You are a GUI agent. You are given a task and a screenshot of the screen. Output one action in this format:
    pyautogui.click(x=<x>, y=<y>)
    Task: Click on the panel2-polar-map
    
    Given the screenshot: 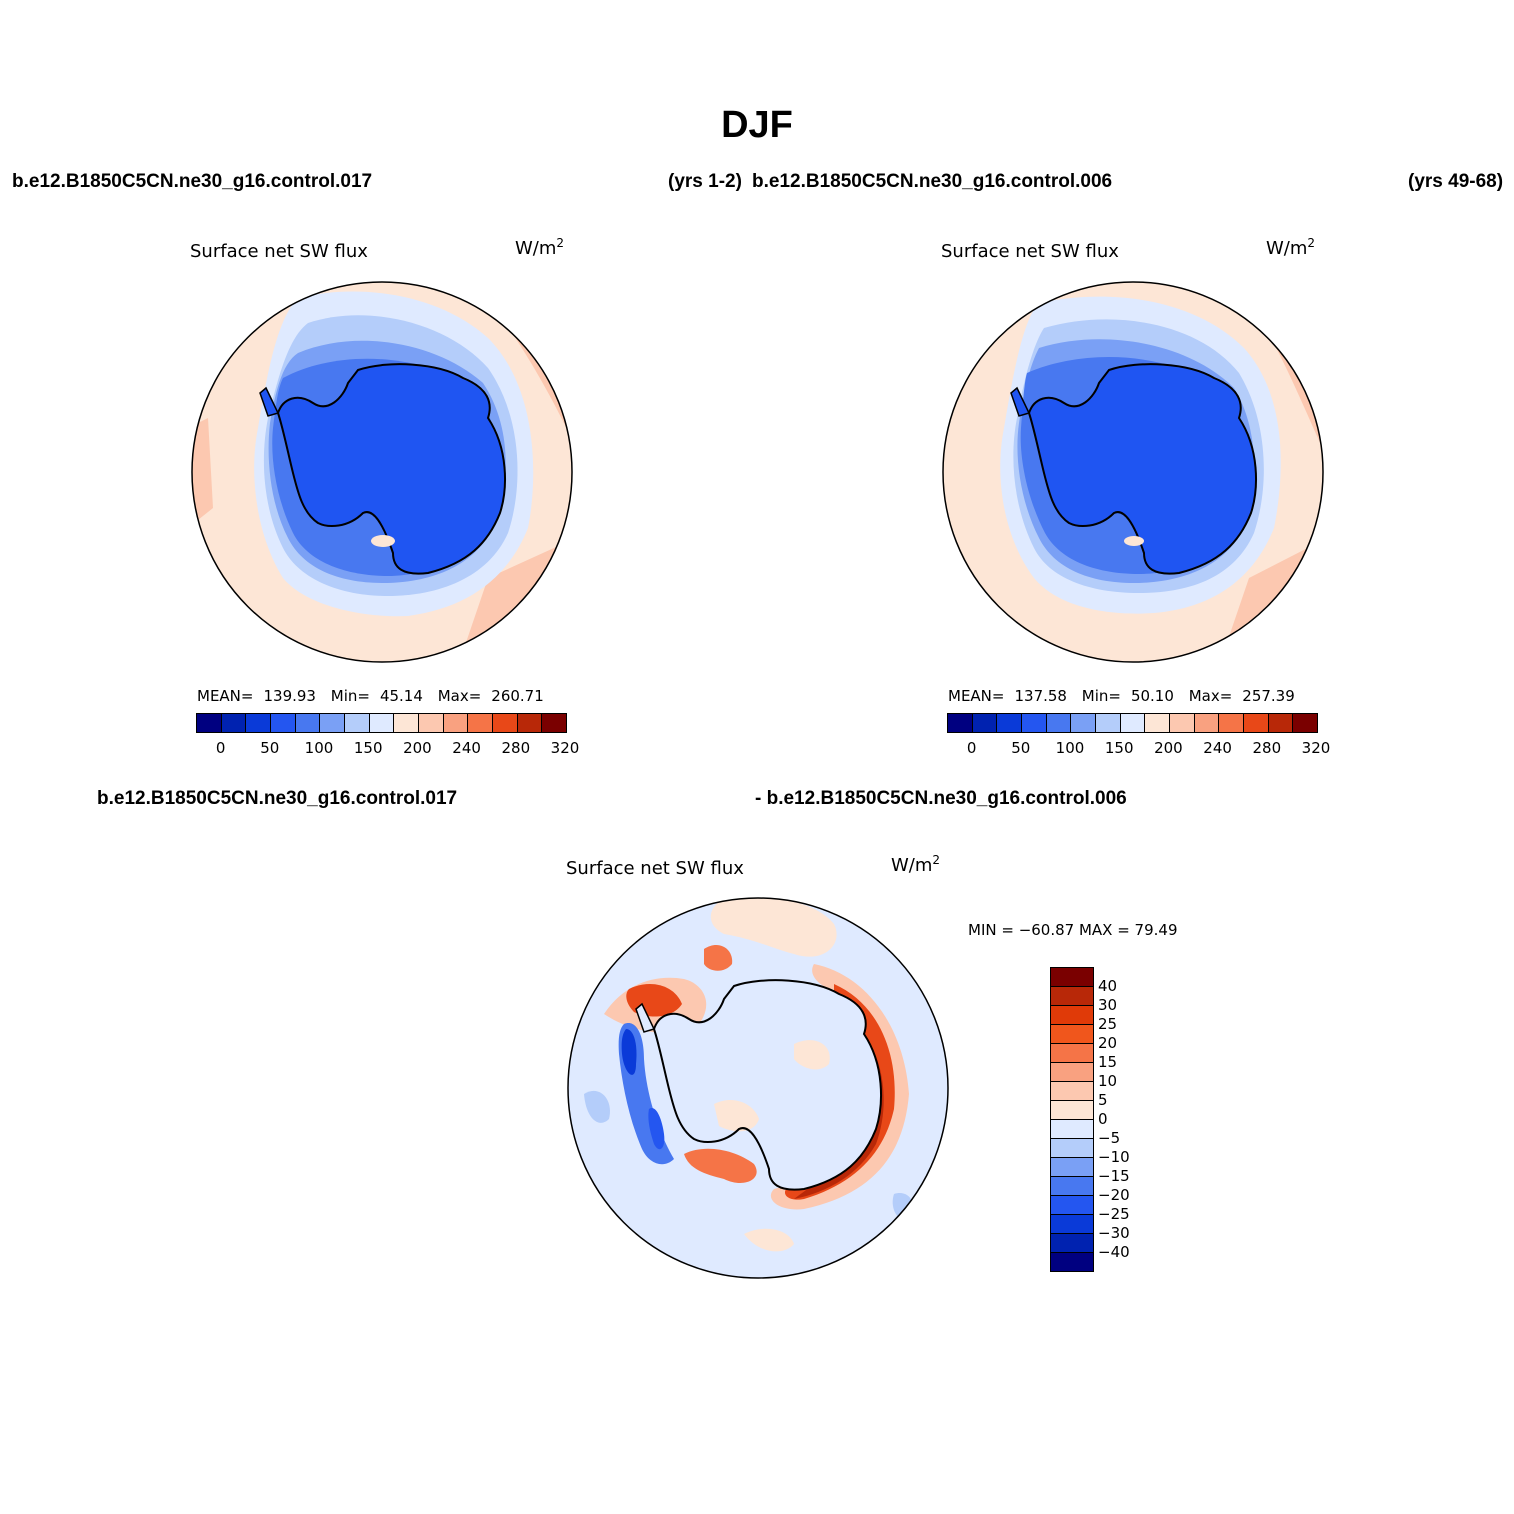 What is the action you would take?
    pyautogui.click(x=1133, y=472)
    